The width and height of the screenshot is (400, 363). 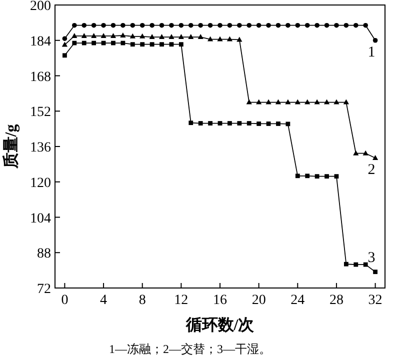 I want to click on x-tick-label: 32, so click(x=375, y=300).